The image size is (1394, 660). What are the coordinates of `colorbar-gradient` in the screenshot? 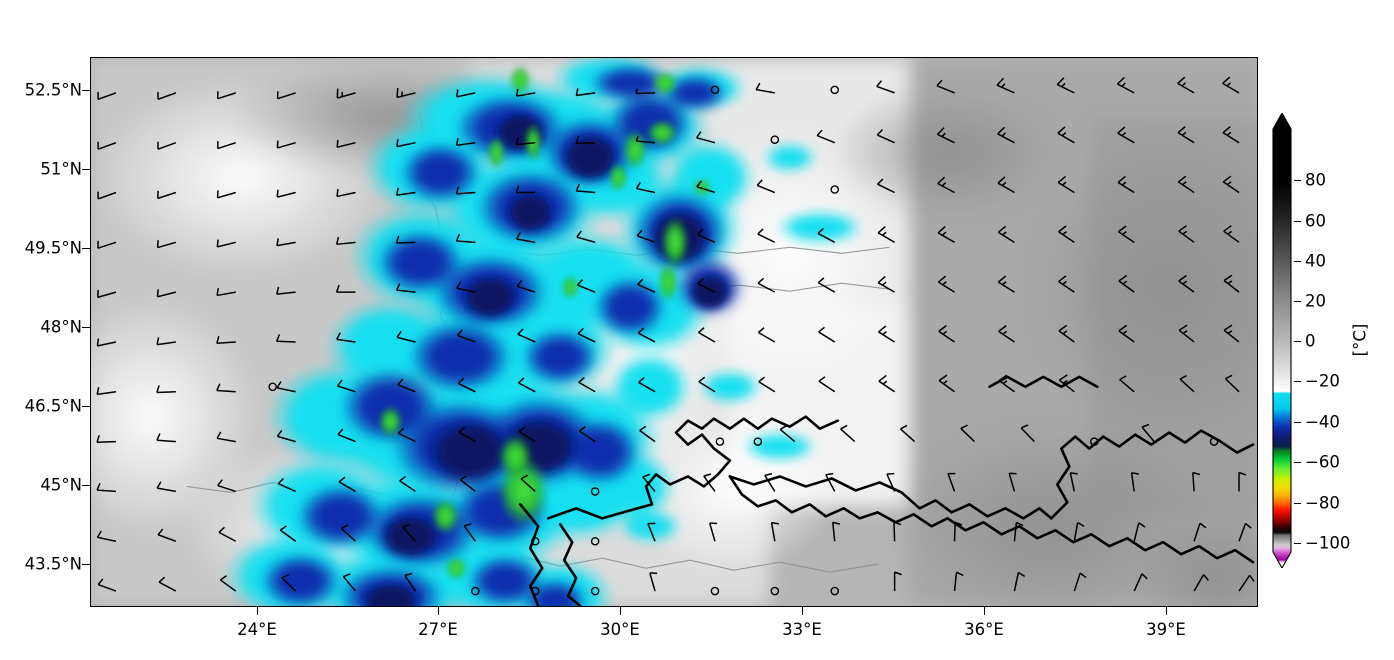 It's located at (1282, 340).